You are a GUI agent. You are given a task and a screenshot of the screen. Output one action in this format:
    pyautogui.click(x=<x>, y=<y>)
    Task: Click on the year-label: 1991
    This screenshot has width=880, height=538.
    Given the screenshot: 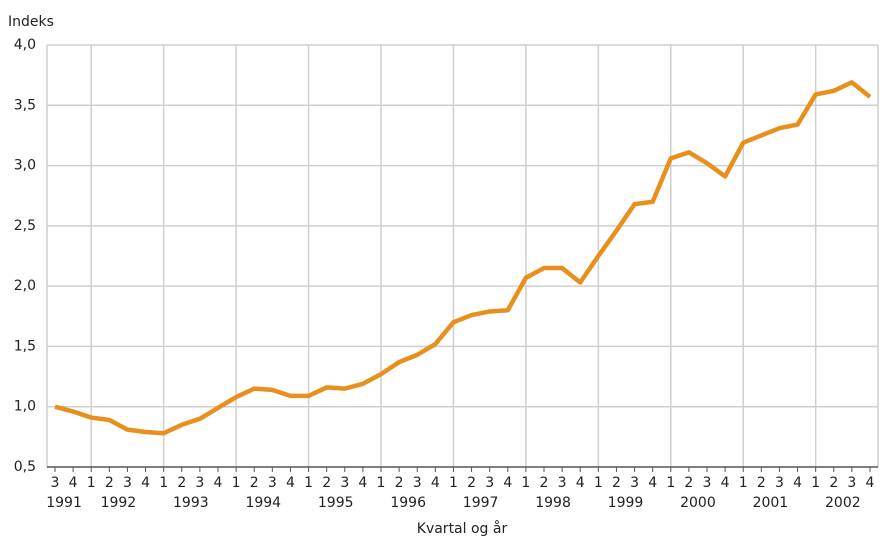 What is the action you would take?
    pyautogui.click(x=64, y=503)
    